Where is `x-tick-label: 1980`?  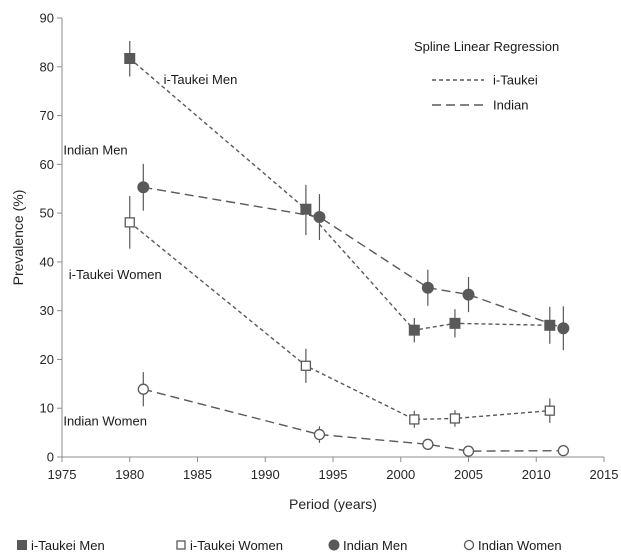
x-tick-label: 1980 is located at coordinates (129, 474).